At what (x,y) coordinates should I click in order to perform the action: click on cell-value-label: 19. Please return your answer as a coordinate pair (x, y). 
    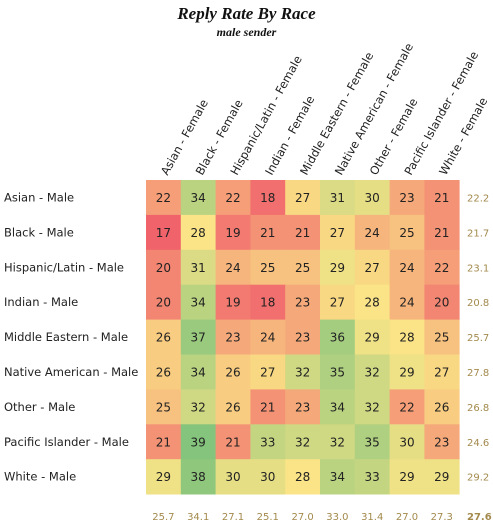
    Looking at the image, I should click on (232, 233).